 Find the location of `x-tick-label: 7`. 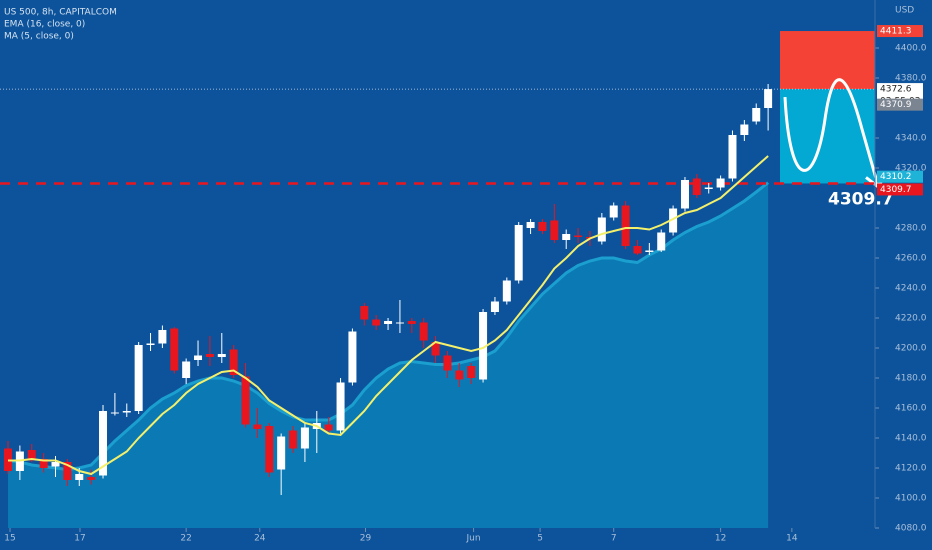

x-tick-label: 7 is located at coordinates (614, 539).